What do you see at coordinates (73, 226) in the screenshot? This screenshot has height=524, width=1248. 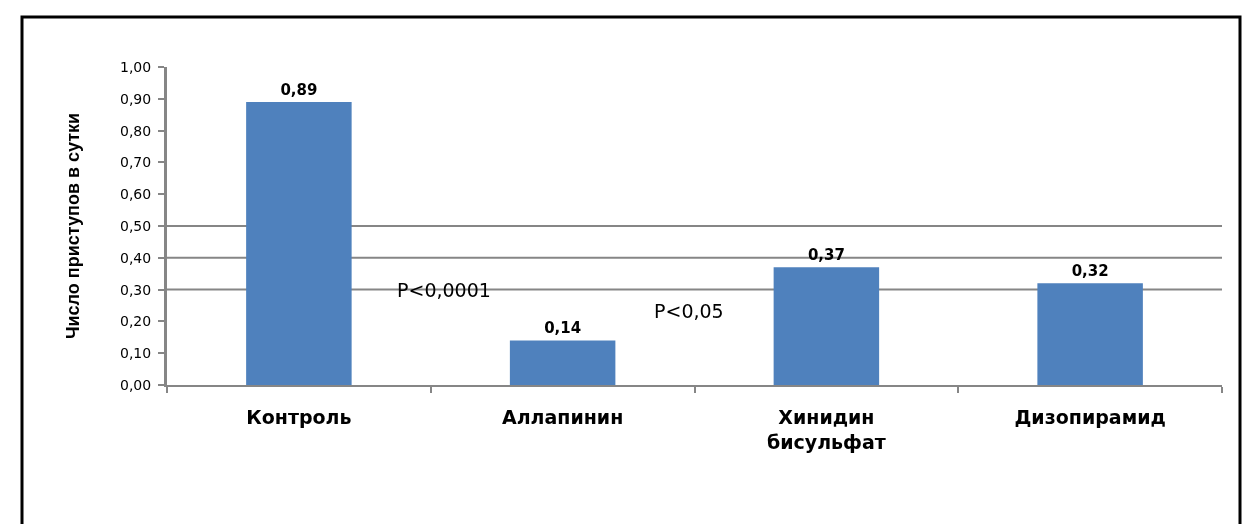 I see `y-axis-title: Число приступов в сутки` at bounding box center [73, 226].